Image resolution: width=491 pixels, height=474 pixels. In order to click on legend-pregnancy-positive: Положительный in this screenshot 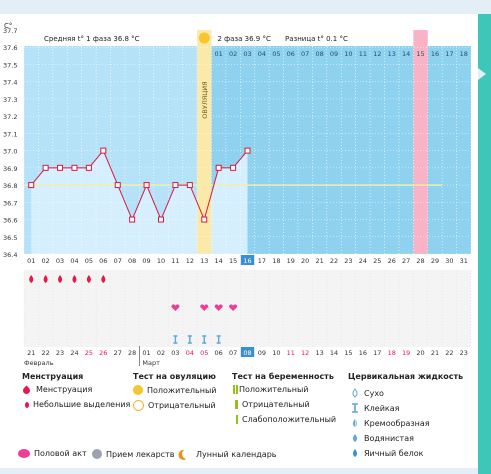, I will do `click(270, 389)`.